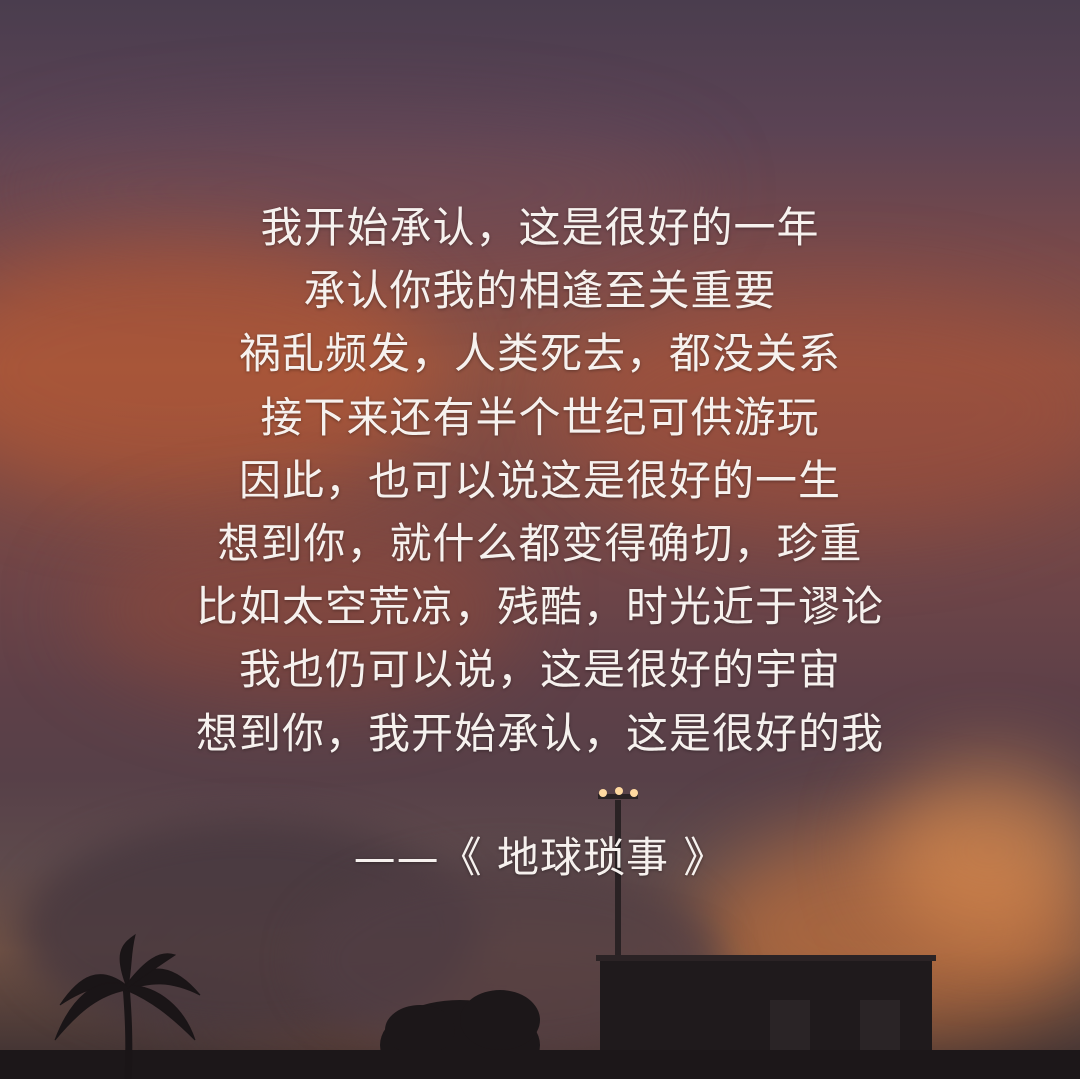  What do you see at coordinates (127, 1006) in the screenshot?
I see `palm-tree` at bounding box center [127, 1006].